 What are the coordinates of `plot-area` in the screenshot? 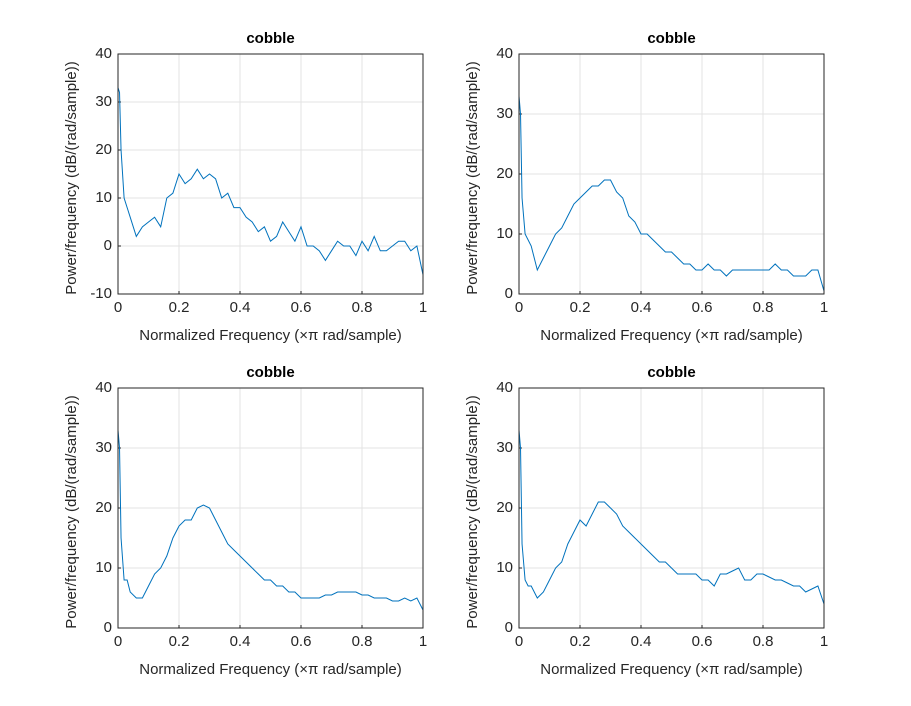 It's located at (270, 174).